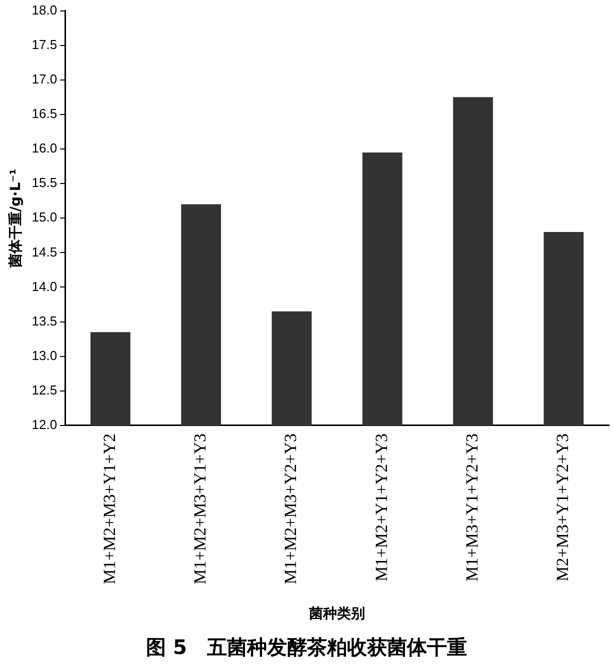 Image resolution: width=613 pixels, height=667 pixels. What do you see at coordinates (45, 114) in the screenshot?
I see `y-tick-label: 16.5` at bounding box center [45, 114].